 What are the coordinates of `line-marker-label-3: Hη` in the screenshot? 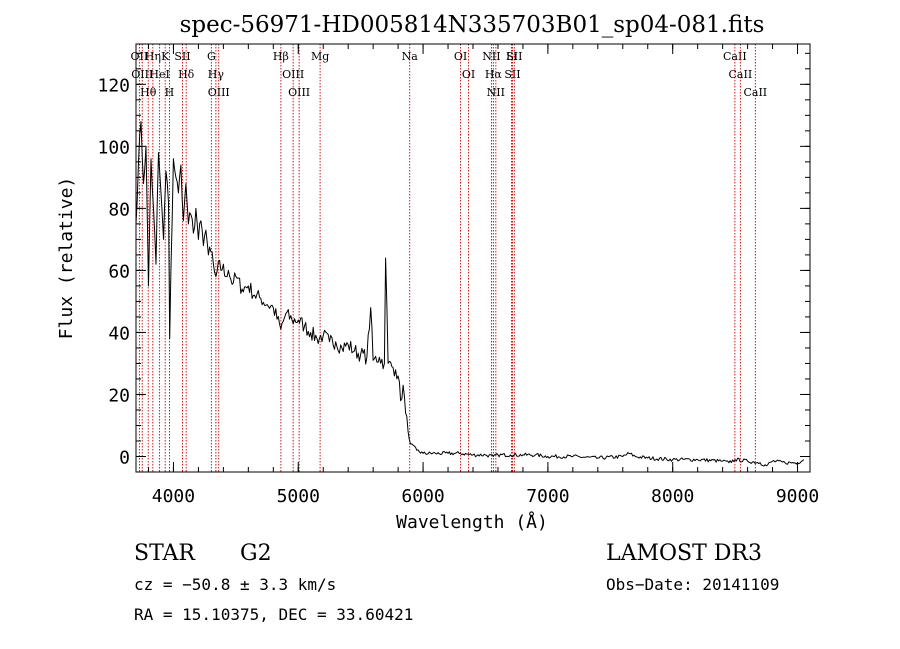 It's located at (153, 56).